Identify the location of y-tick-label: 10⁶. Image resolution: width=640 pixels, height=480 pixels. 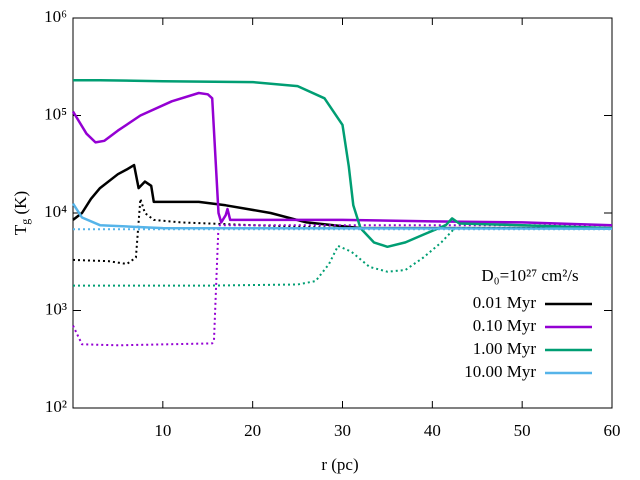
(55, 16).